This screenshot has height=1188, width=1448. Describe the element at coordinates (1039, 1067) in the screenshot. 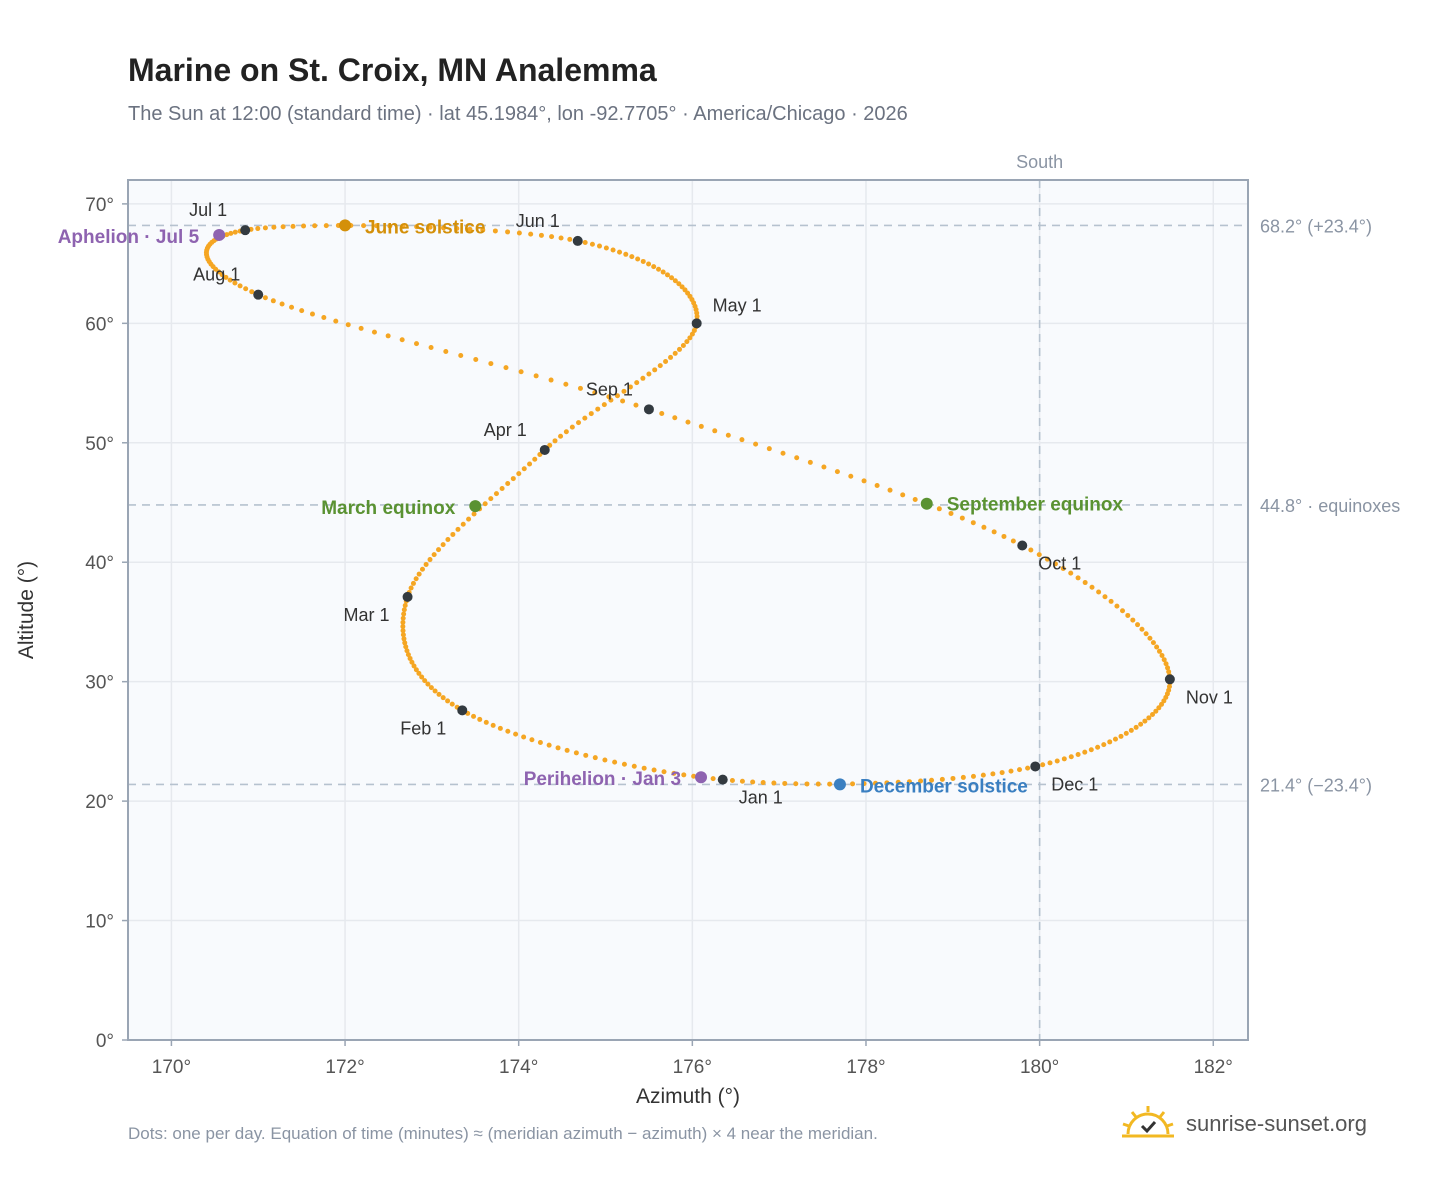

I see `x-tick-label: 180°` at that location.